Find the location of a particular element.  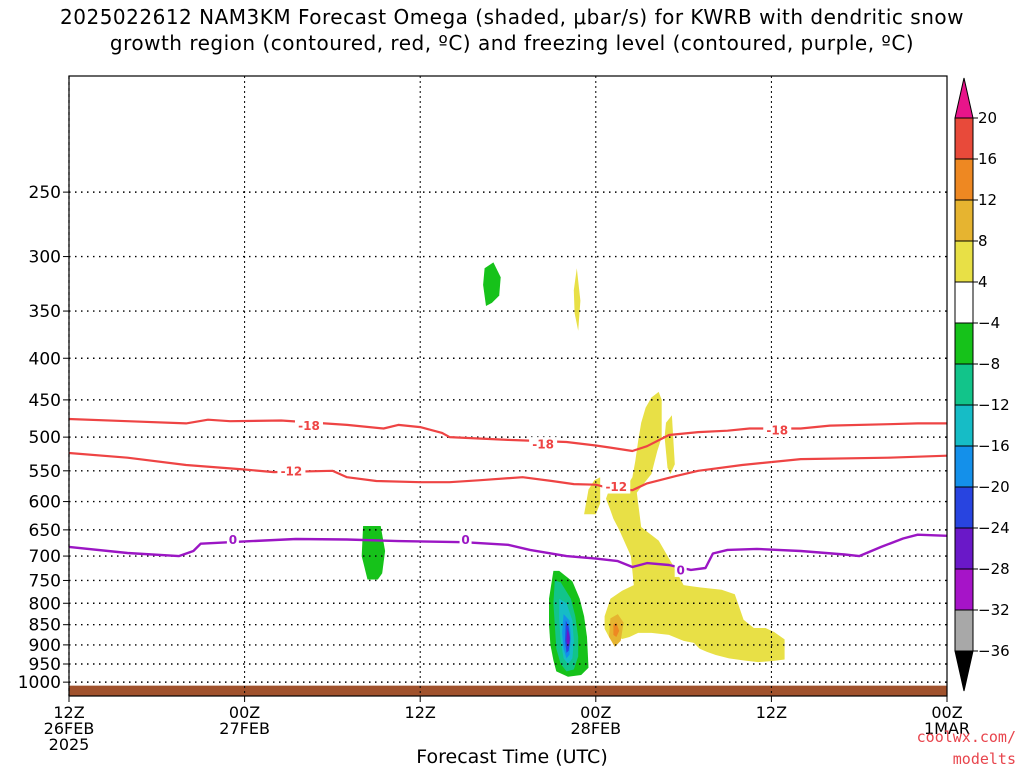

y-tick-label: 650 is located at coordinates (45, 531).